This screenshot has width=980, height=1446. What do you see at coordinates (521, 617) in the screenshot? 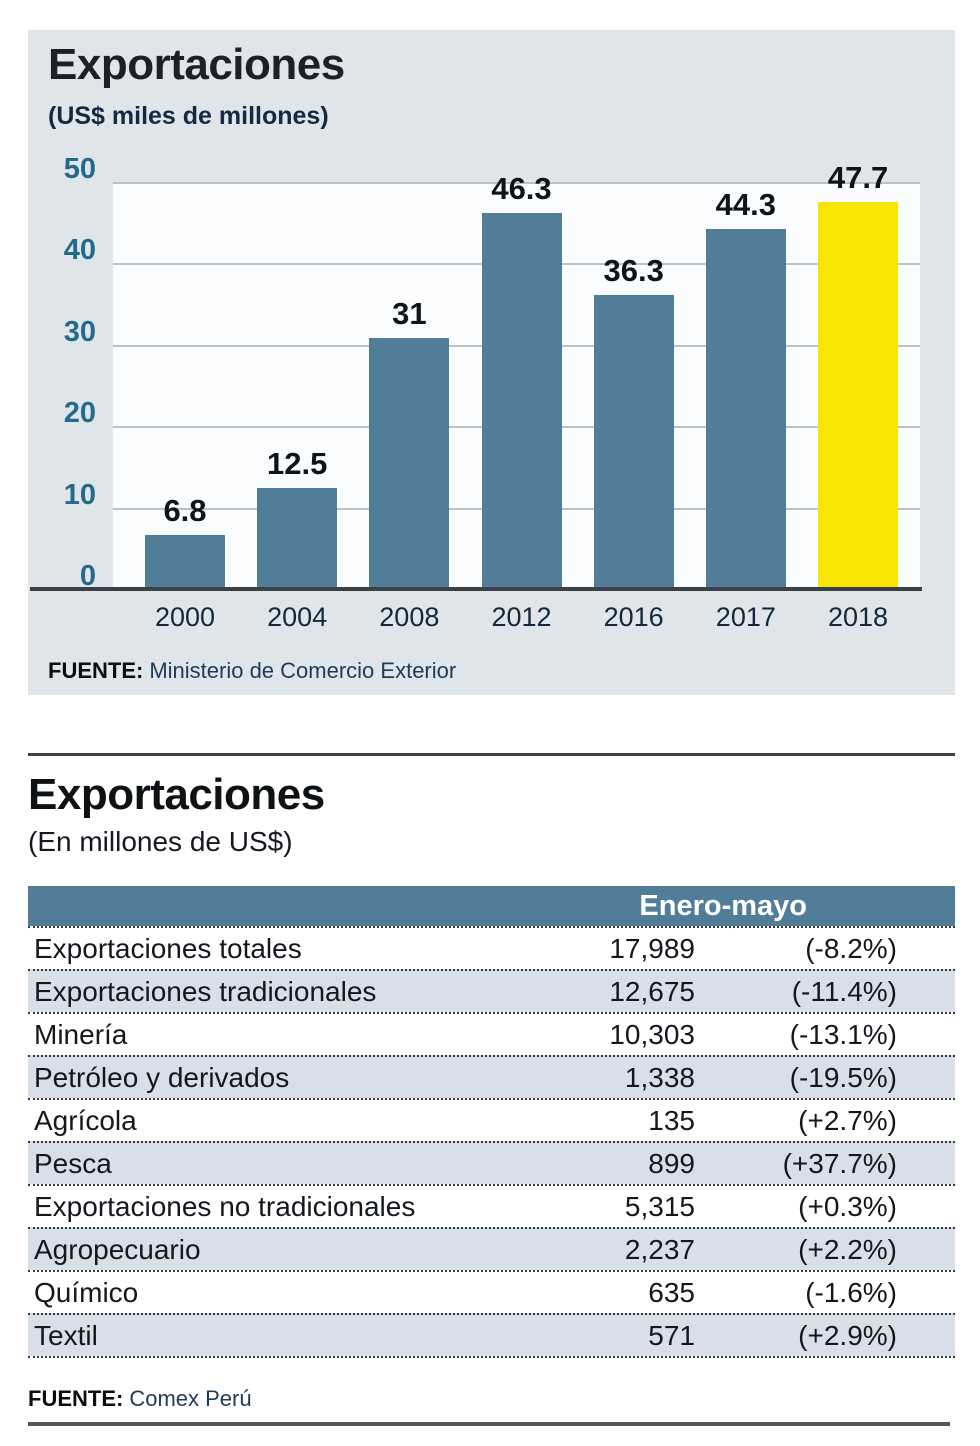
I see `x-tick-label-2012: 2012` at bounding box center [521, 617].